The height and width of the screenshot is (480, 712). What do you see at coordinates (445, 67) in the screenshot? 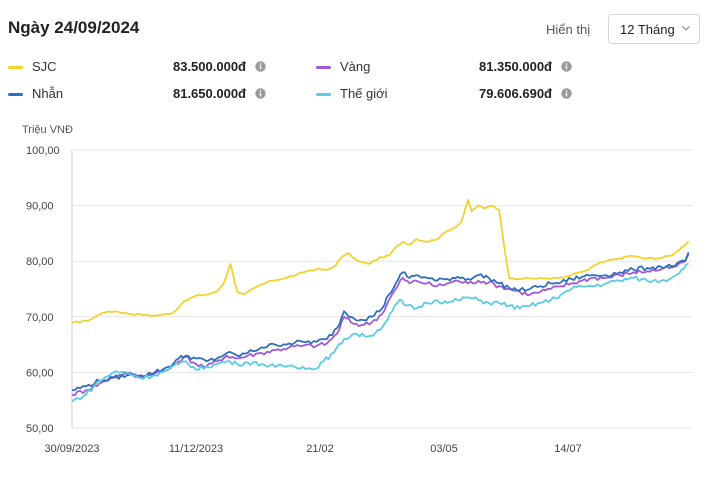
I see `legend-item-vang: Vàng 81.350.000đ` at bounding box center [445, 67].